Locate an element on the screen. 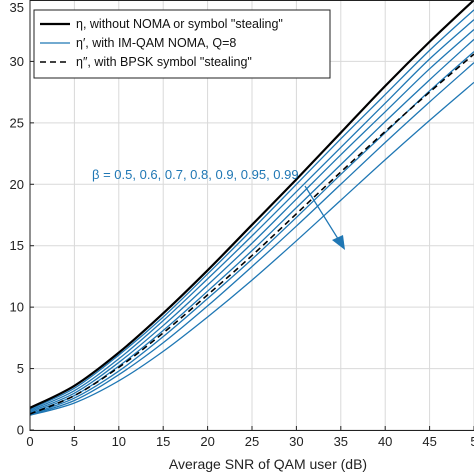  y-tick-label: 30 is located at coordinates (17, 61).